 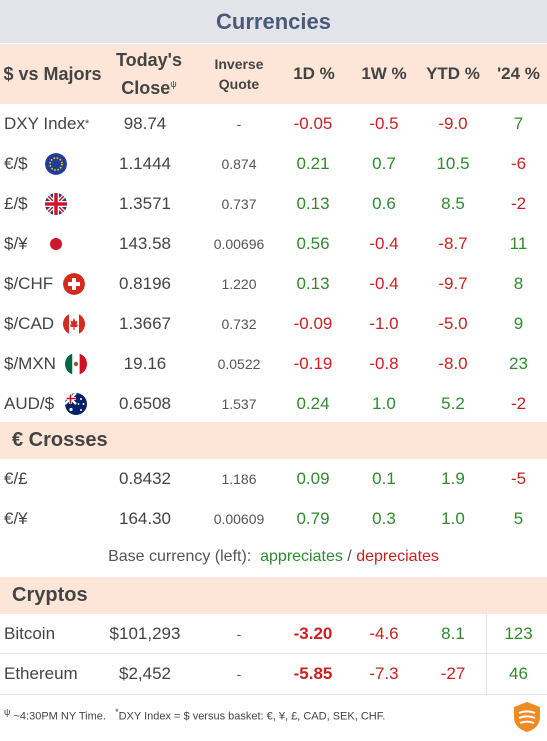 What do you see at coordinates (239, 74) in the screenshot?
I see `header-inverse: Inverse Quote` at bounding box center [239, 74].